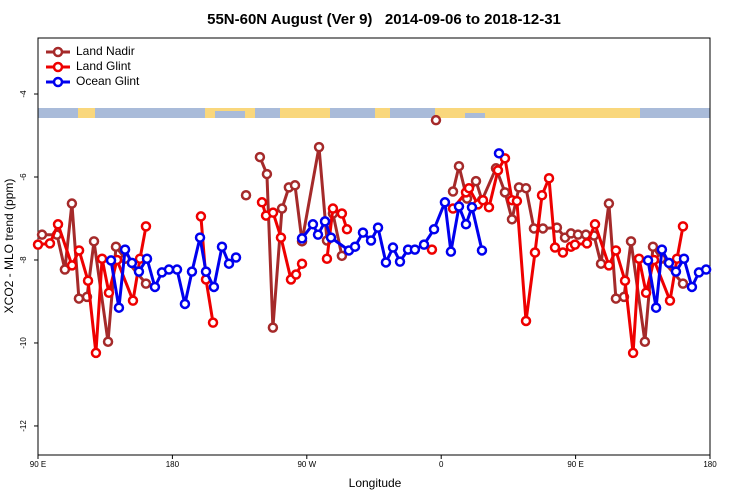  I want to click on y-tick-label: -6, so click(23, 177).